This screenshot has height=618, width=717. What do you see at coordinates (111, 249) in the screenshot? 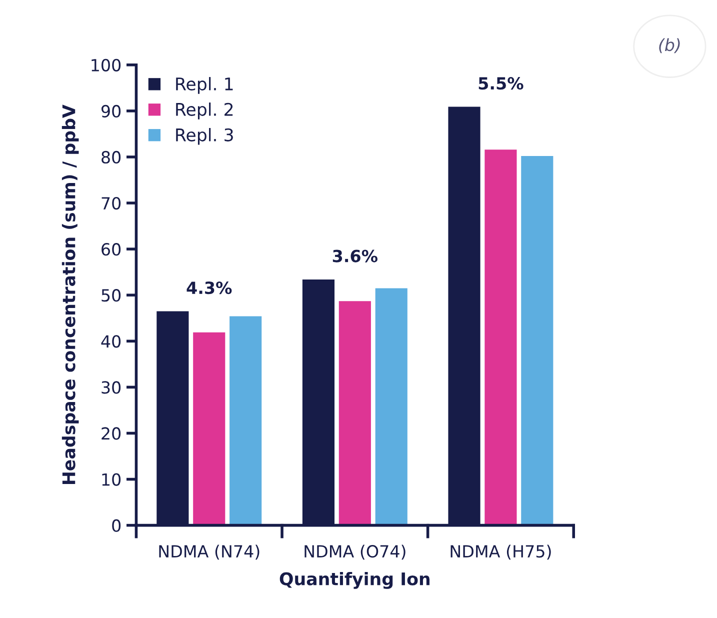
I see `y-tick-label: 60` at bounding box center [111, 249].